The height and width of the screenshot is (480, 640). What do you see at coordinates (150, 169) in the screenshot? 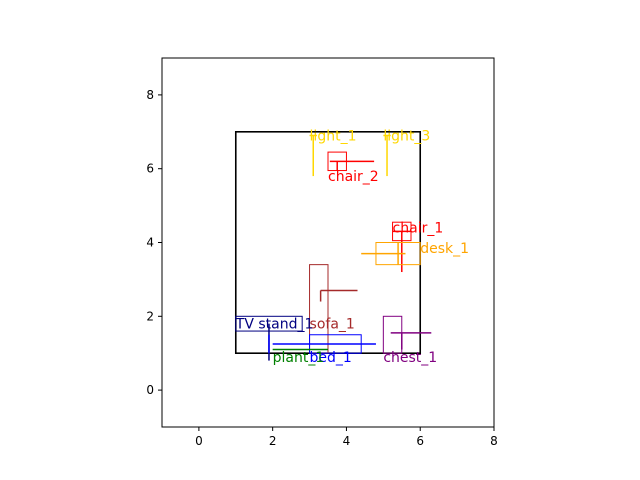
I see `y-tick-label: 6` at bounding box center [150, 169].